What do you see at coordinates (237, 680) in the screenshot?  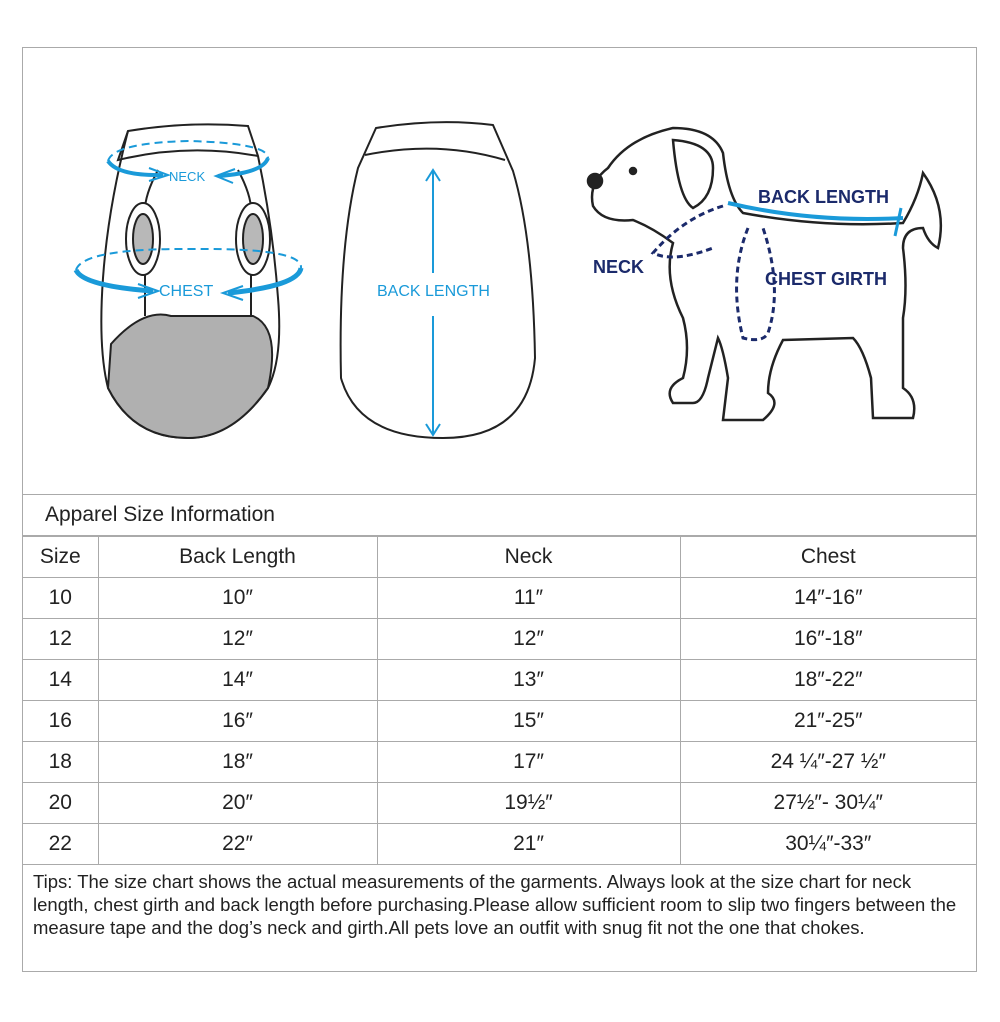 I see `cell-back-length: 14″` at bounding box center [237, 680].